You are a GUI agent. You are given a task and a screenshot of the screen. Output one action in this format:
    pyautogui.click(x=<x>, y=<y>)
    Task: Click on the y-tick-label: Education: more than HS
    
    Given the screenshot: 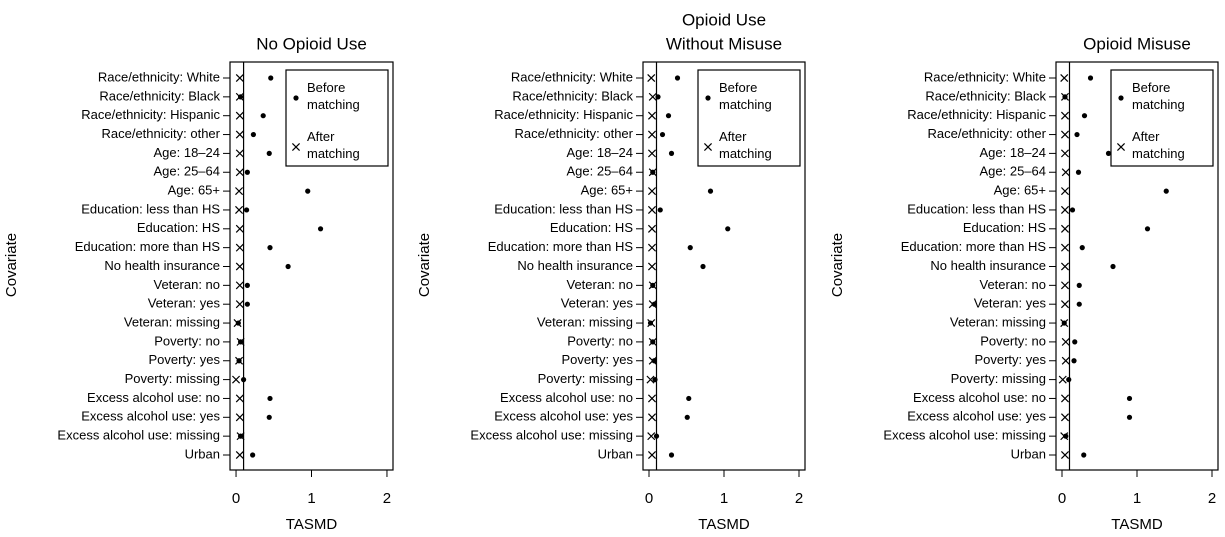 What is the action you would take?
    pyautogui.click(x=561, y=246)
    